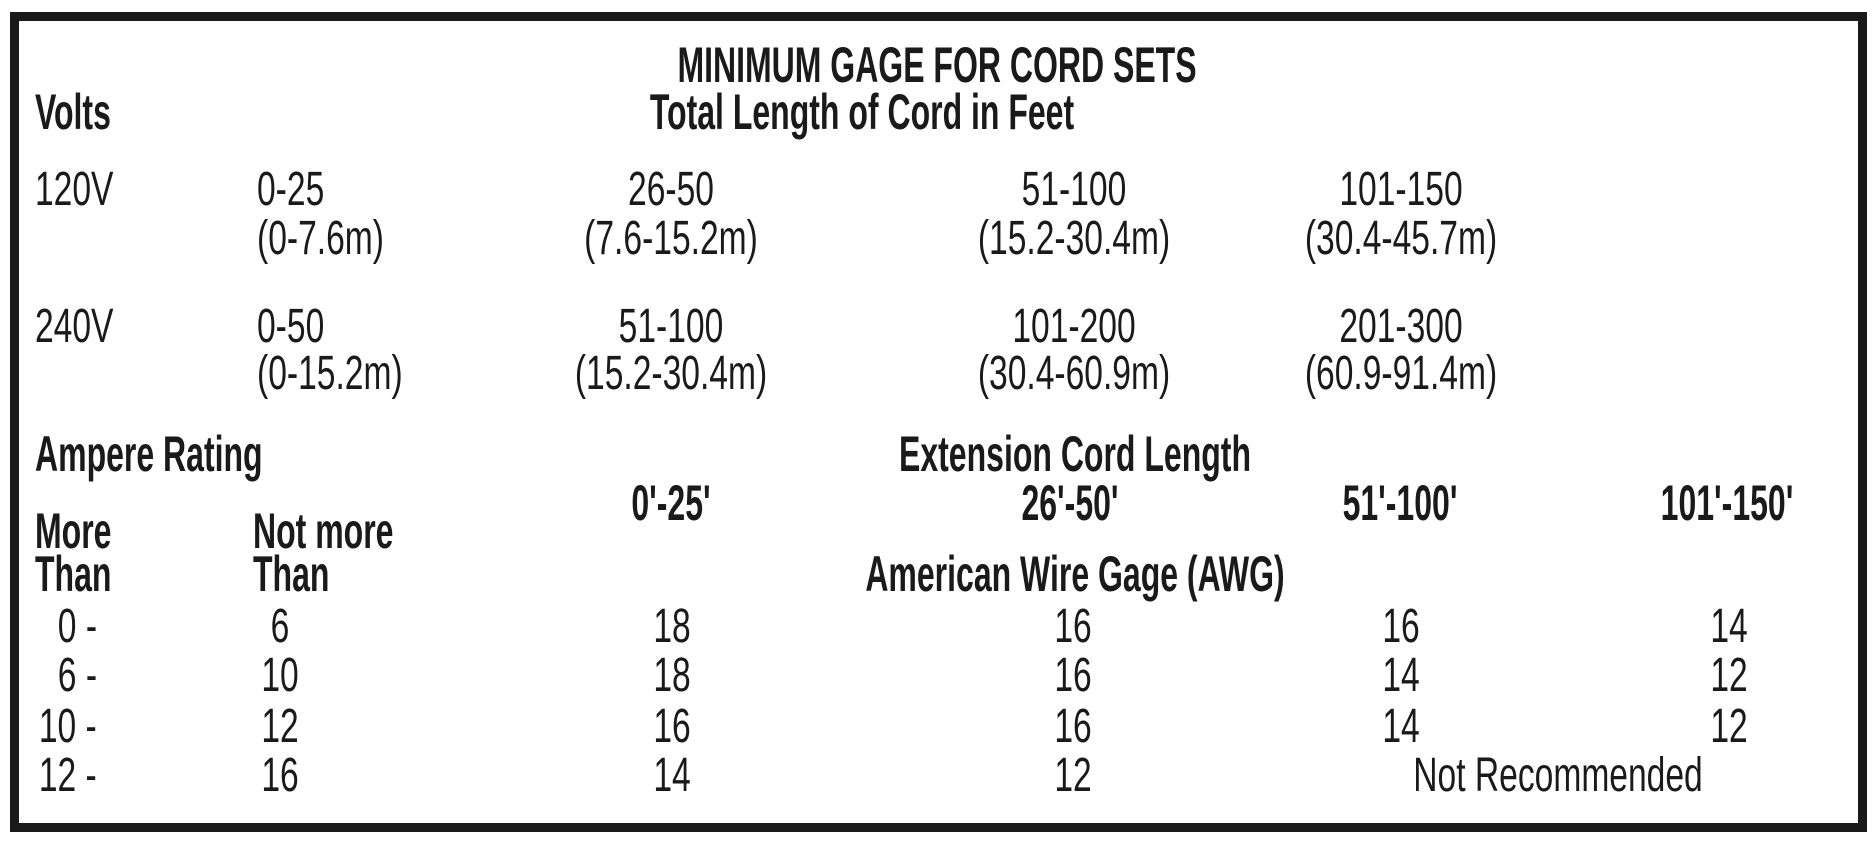  Describe the element at coordinates (1070, 503) in the screenshot. I see `length-col-header: 26'-50'` at that location.